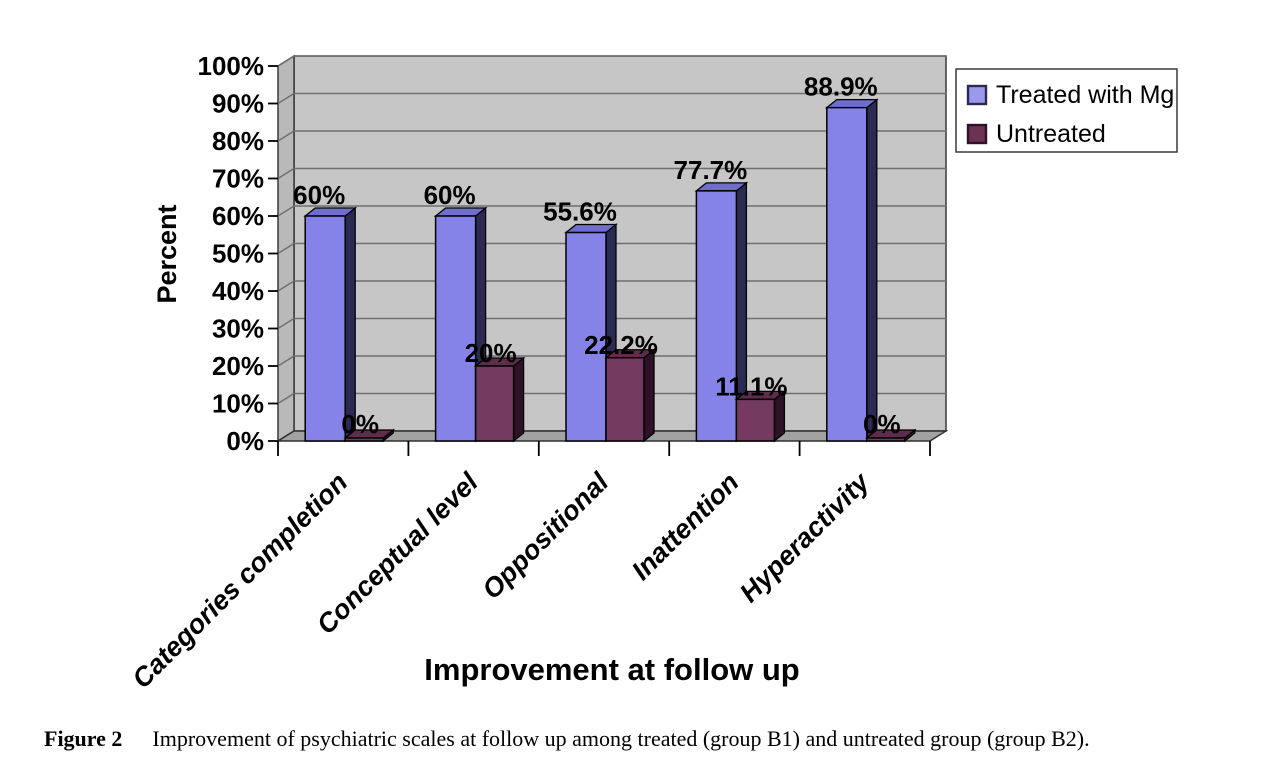 The image size is (1280, 771). I want to click on y-axis-tick-label: 50%, so click(238, 254).